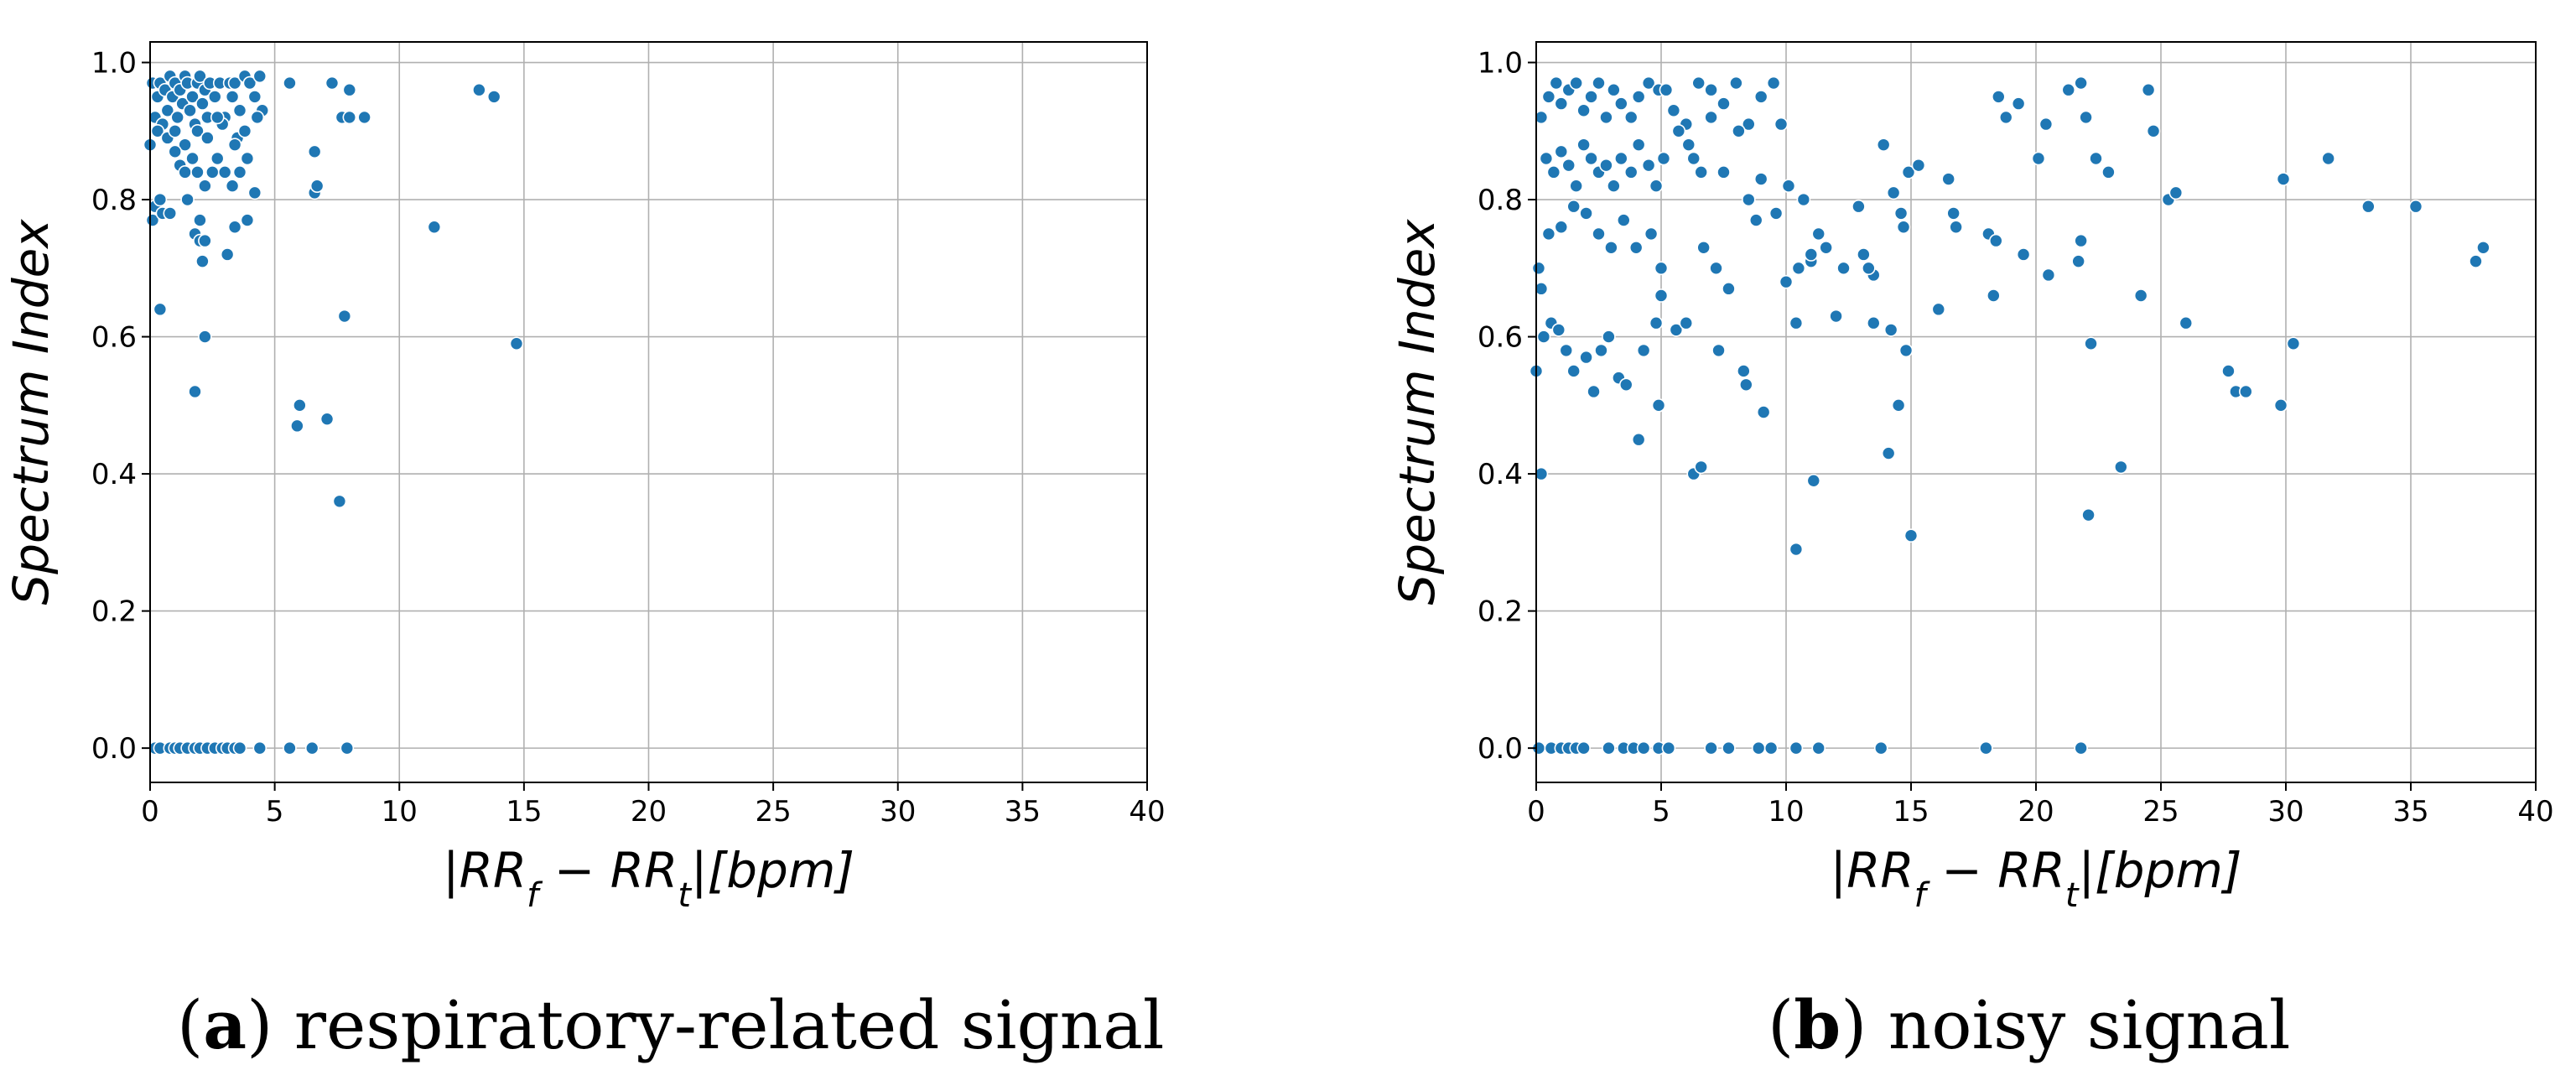 This screenshot has height=1091, width=2576. Describe the element at coordinates (1500, 200) in the screenshot. I see `y-tick-label: 0.8` at that location.